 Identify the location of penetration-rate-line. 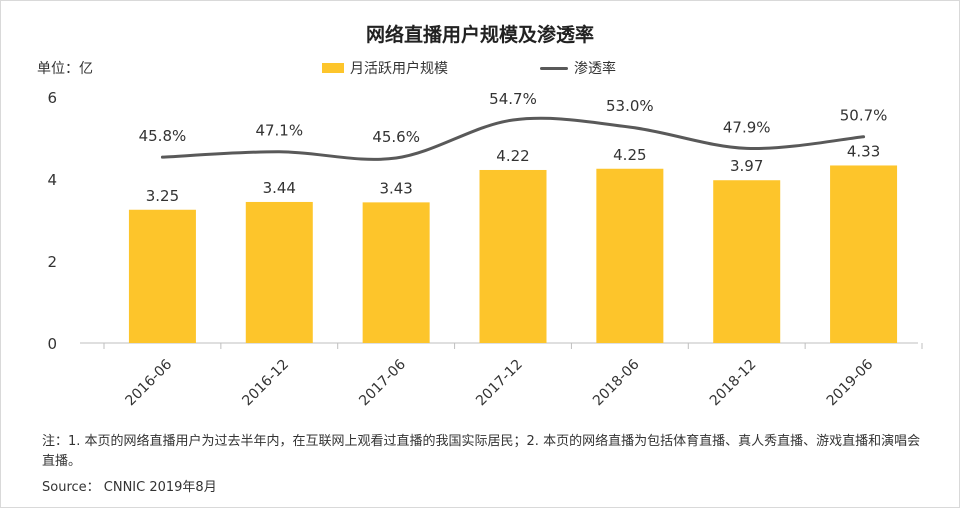
(513, 138).